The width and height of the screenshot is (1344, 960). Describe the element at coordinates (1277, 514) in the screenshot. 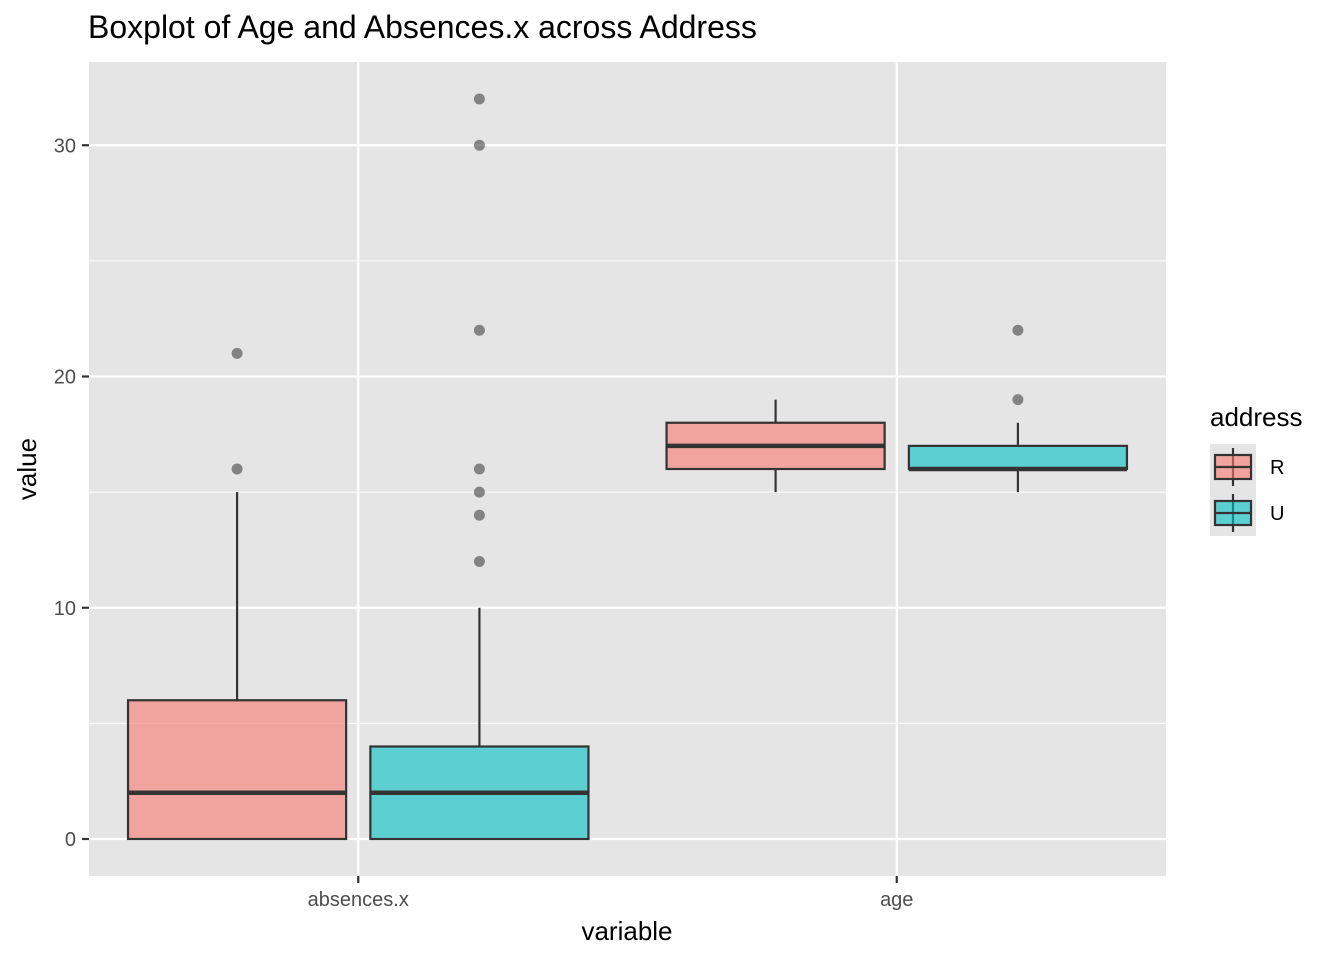

I see `legend-label: U` at that location.